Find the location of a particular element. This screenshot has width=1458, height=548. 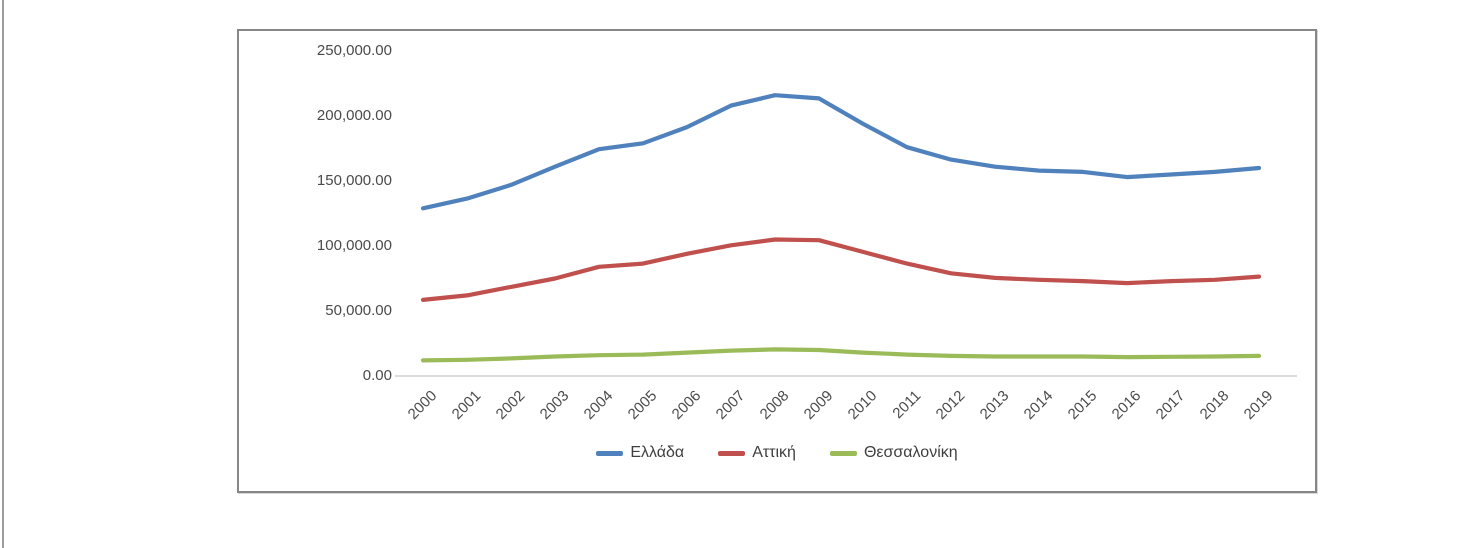

x-axis-label: 2008 is located at coordinates (774, 405).